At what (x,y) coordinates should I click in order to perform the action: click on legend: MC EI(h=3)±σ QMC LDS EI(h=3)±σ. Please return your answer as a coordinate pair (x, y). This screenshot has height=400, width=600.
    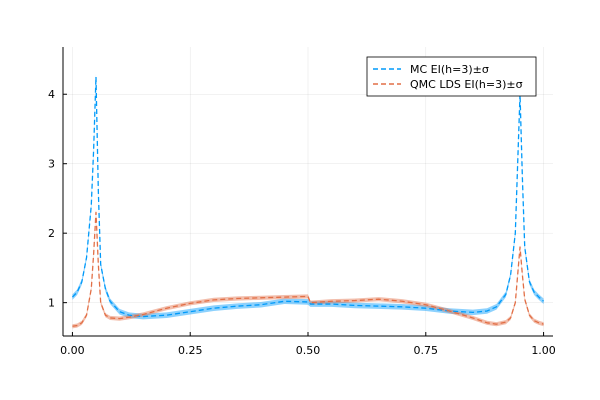
    Looking at the image, I should click on (451, 76).